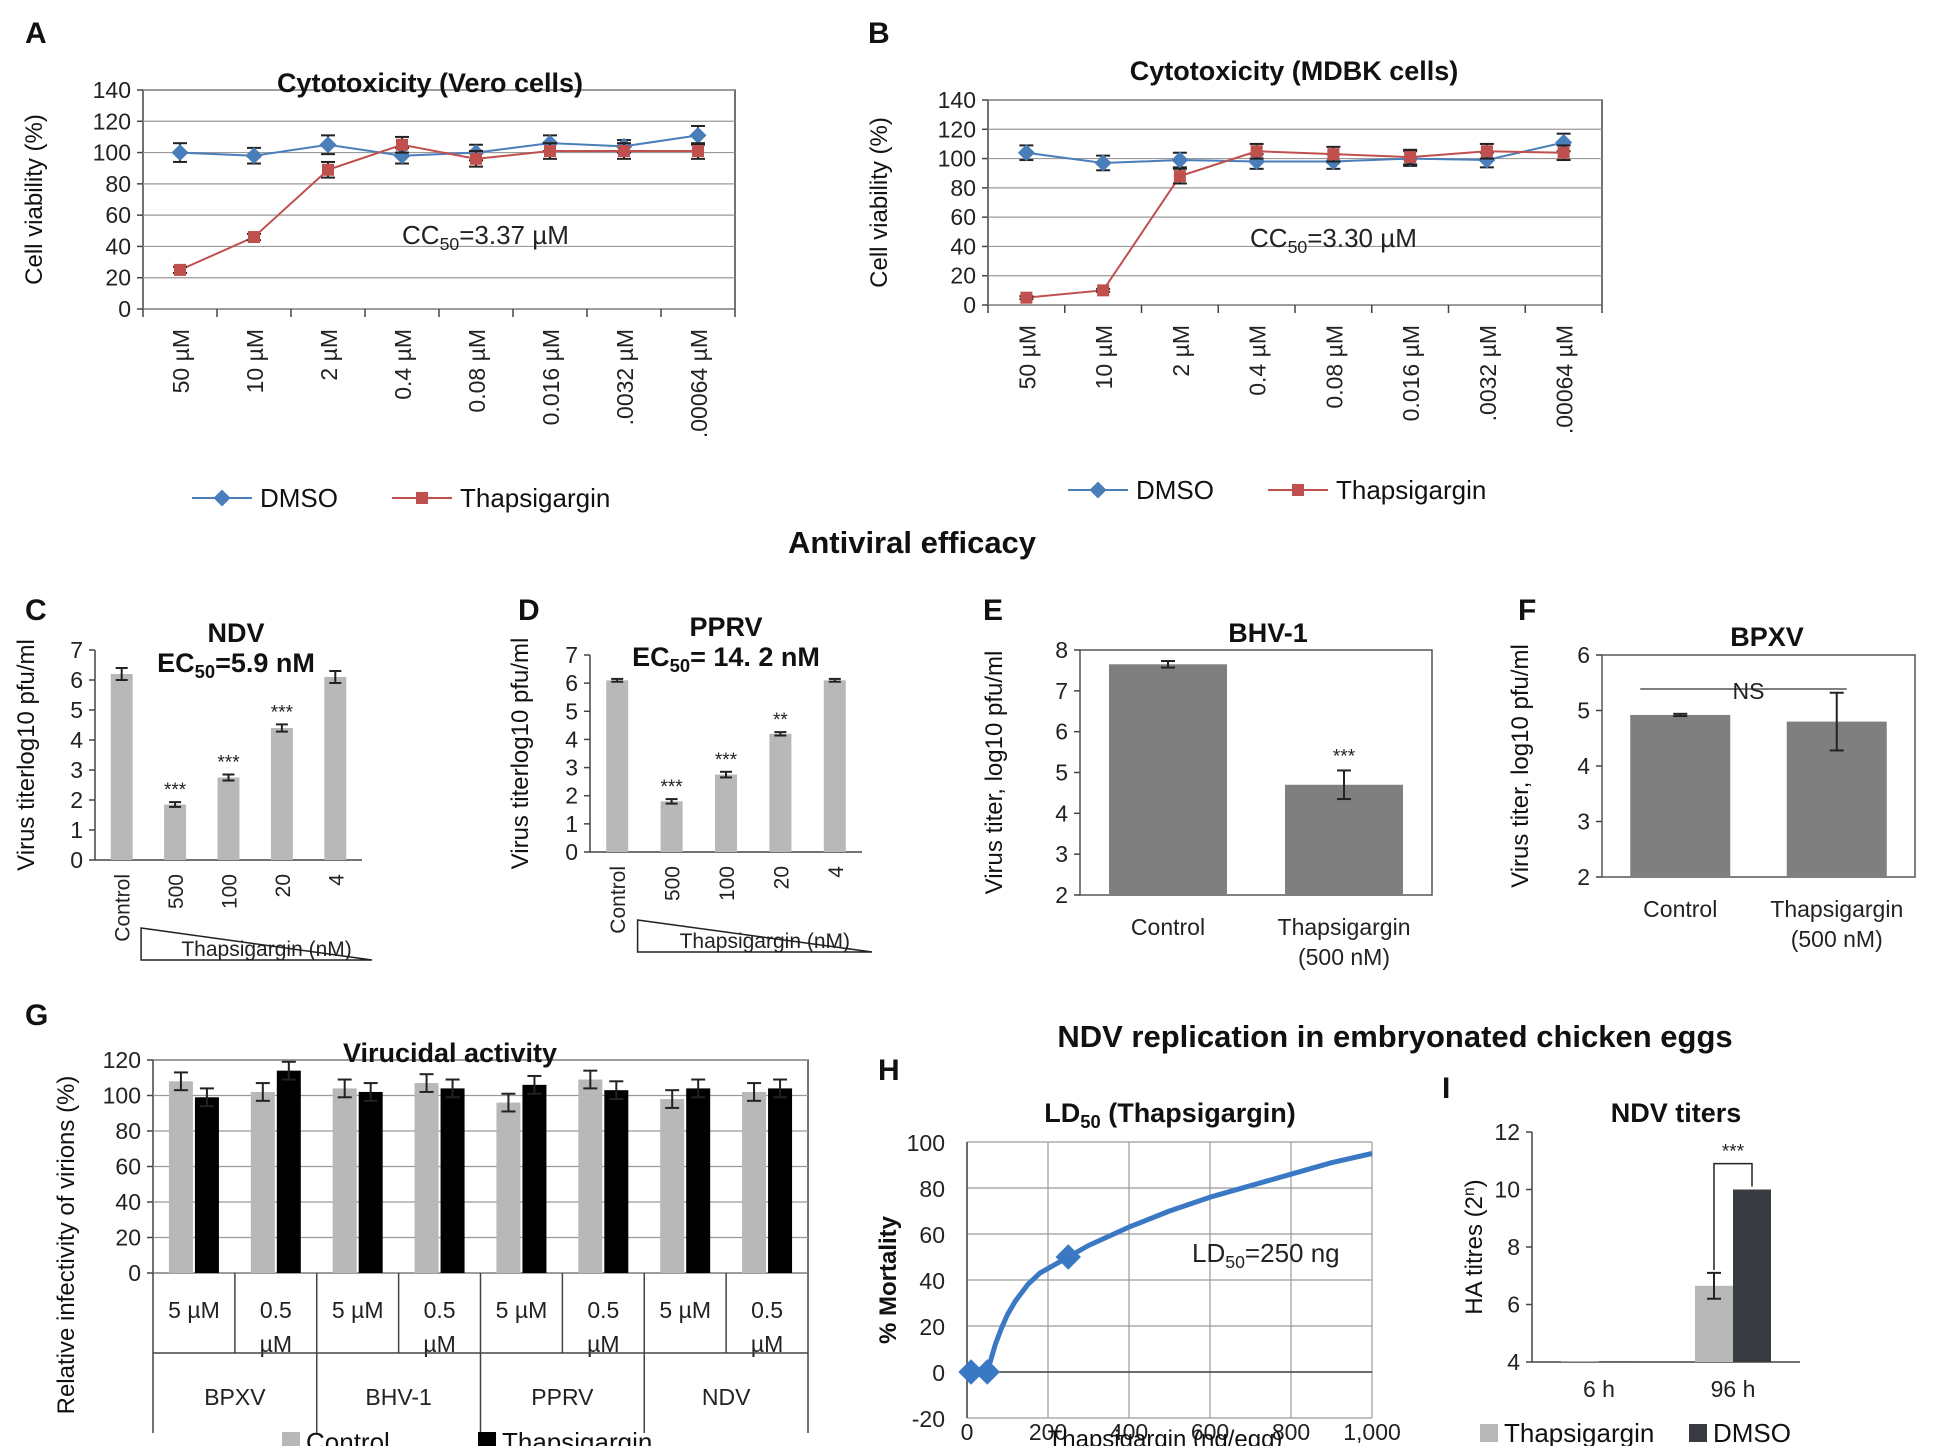  I want to click on panel-h-ytick-label: 40, so click(932, 1281).